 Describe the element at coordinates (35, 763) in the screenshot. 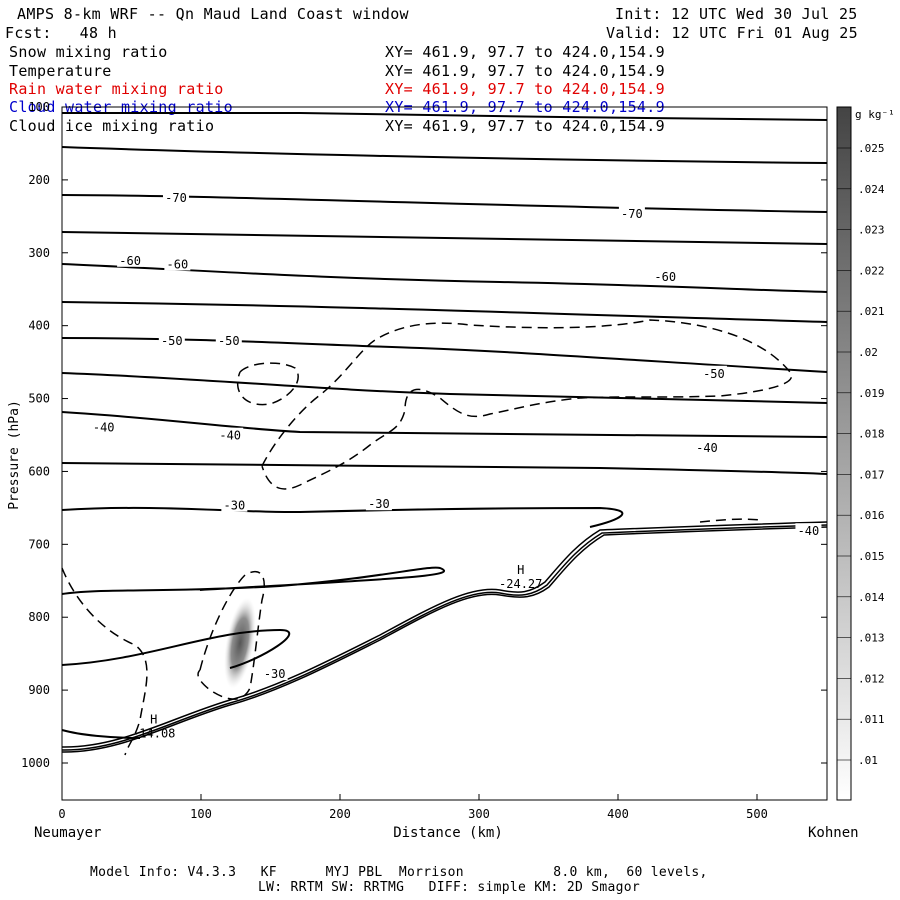

I see `y-tick-label: 1000` at that location.